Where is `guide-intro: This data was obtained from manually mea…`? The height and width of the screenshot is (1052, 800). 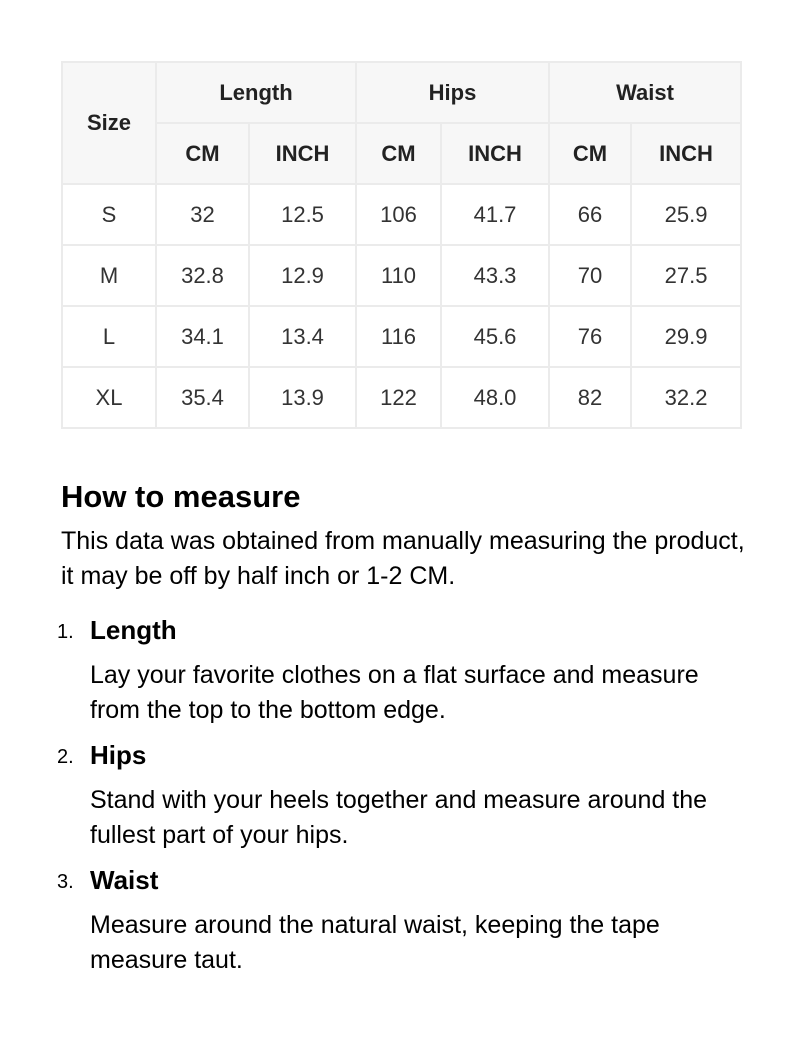
guide-intro: This data was obtained from manually mea… is located at coordinates (403, 558).